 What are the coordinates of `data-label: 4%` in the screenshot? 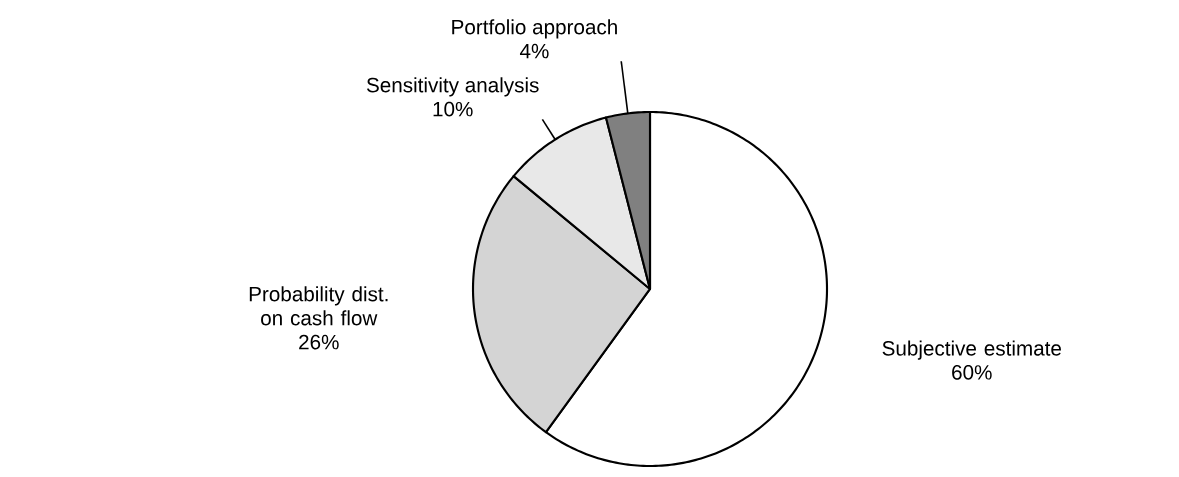 It's located at (534, 51).